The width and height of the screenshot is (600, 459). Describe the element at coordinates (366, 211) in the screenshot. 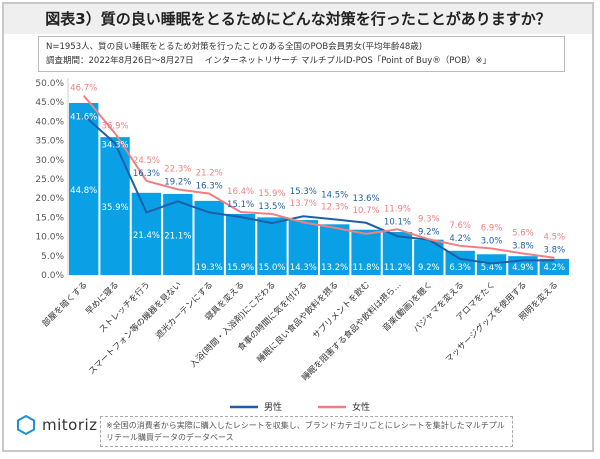

I see `female-value-label: 10.7%` at that location.